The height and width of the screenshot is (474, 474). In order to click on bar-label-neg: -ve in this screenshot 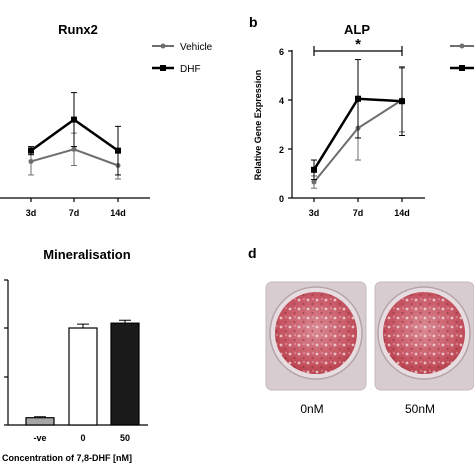, I will do `click(39, 438)`.